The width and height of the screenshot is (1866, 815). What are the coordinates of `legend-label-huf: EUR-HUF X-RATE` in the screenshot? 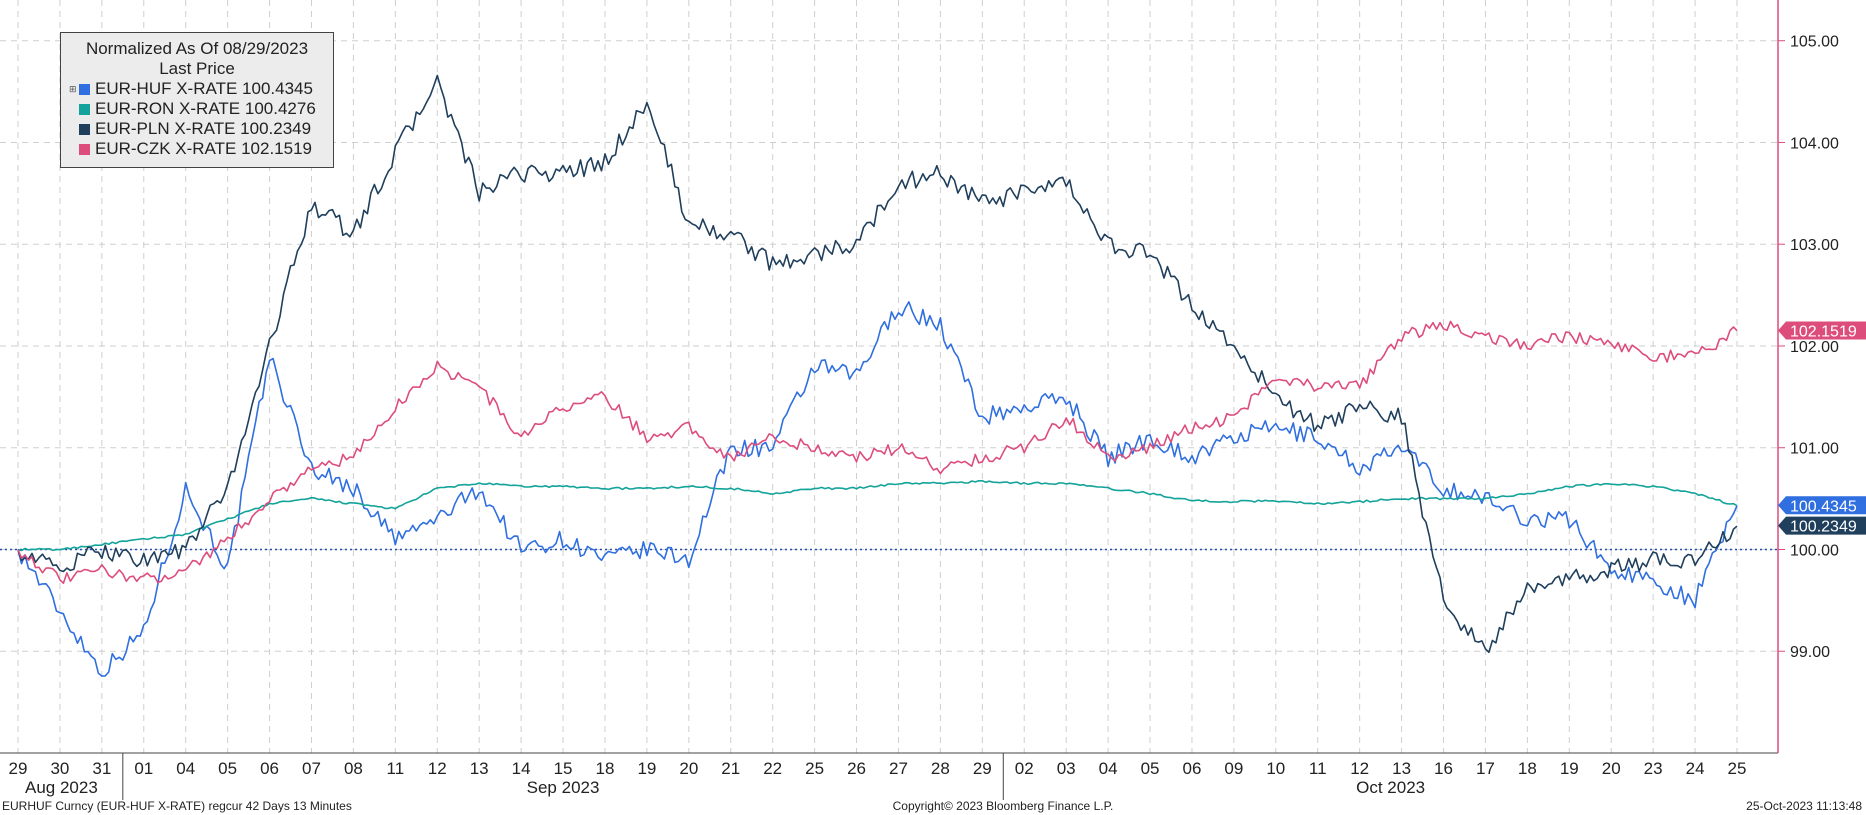 It's located at (166, 88).